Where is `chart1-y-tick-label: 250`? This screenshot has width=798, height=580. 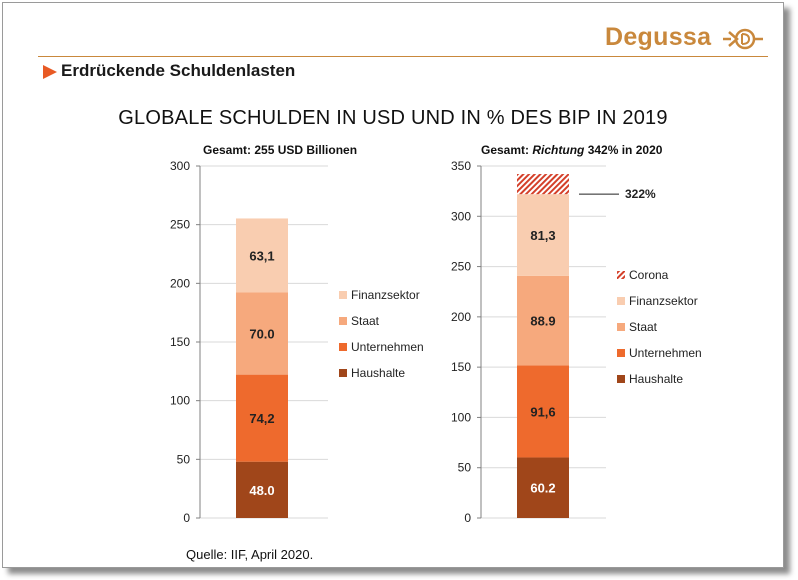
chart1-y-tick-label: 250 is located at coordinates (180, 225).